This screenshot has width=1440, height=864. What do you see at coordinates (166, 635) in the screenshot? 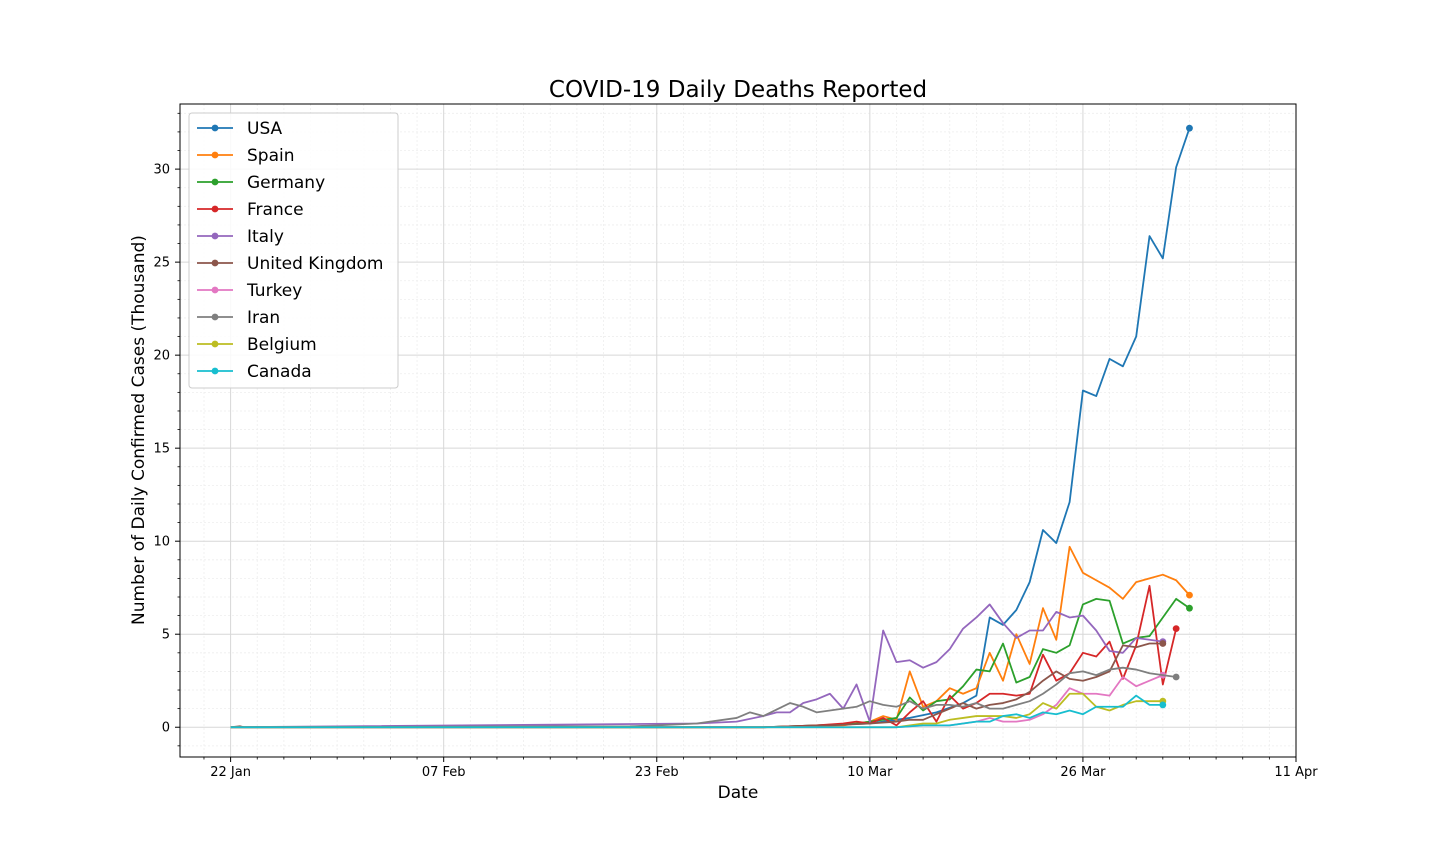
I see `y-tick-label: 5` at bounding box center [166, 635].